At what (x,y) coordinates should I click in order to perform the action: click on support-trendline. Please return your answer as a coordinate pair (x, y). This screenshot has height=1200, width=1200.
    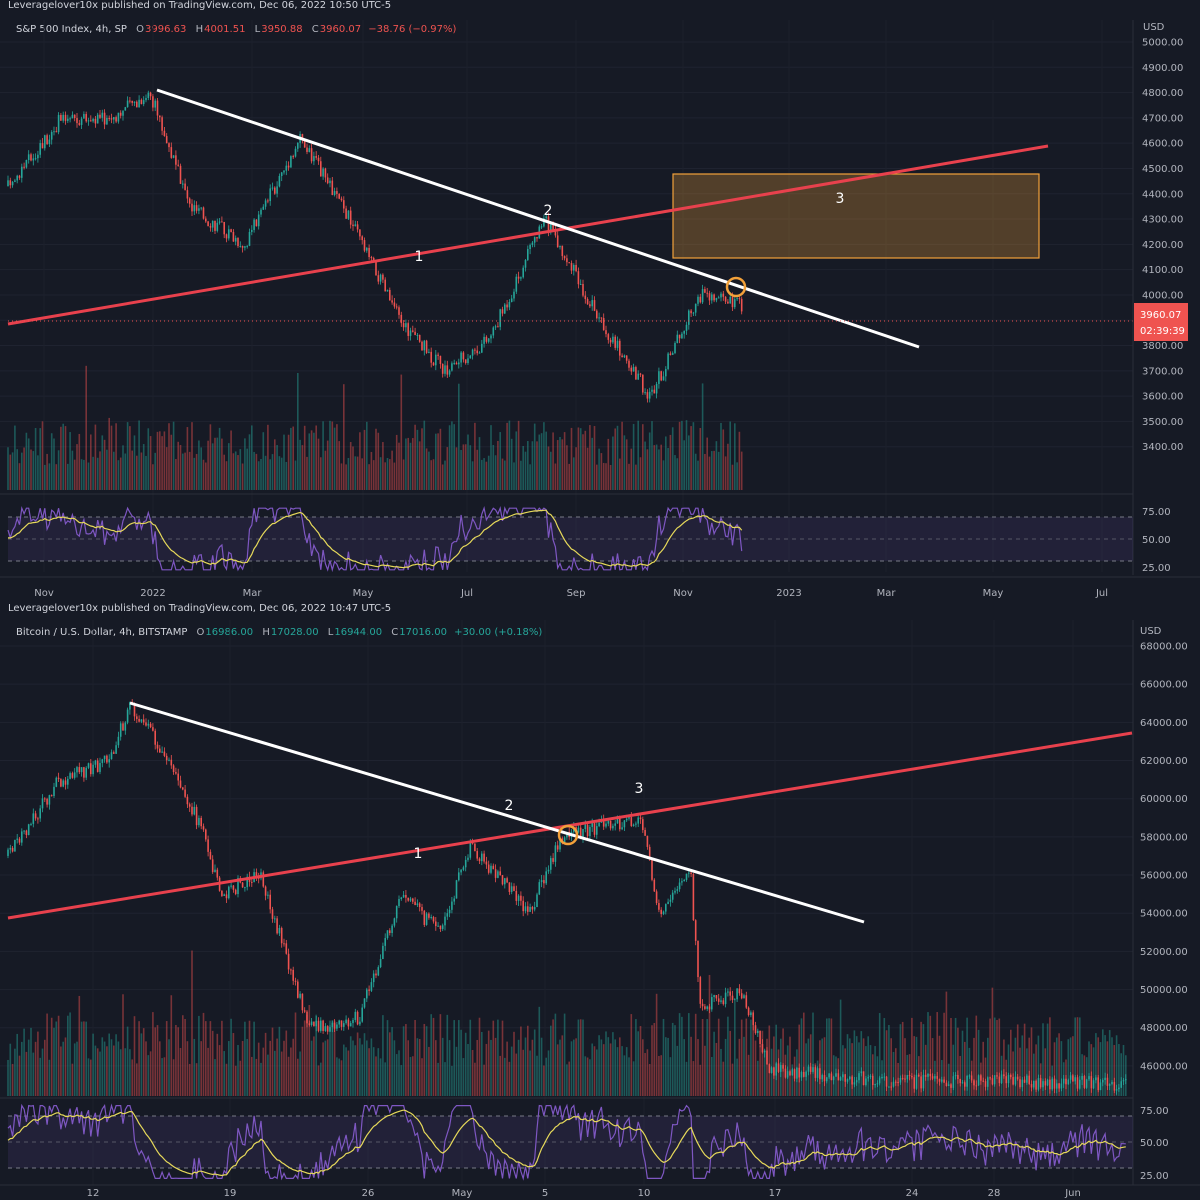
    Looking at the image, I should click on (528, 235).